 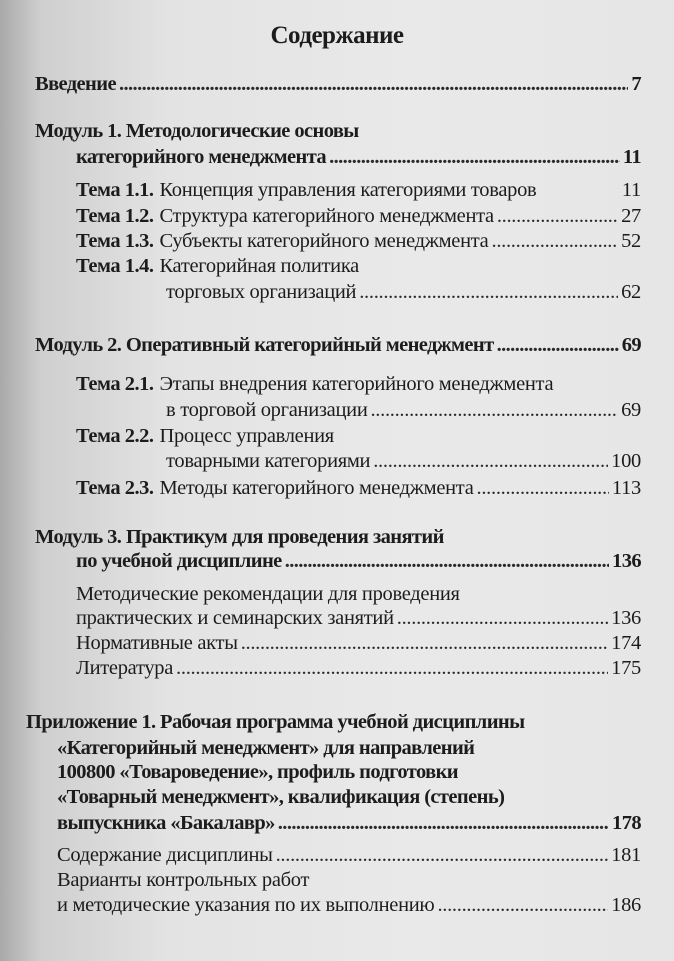 I want to click on toc-module-1-heading: Модуль 1. Методологические основы, so click(x=320, y=131).